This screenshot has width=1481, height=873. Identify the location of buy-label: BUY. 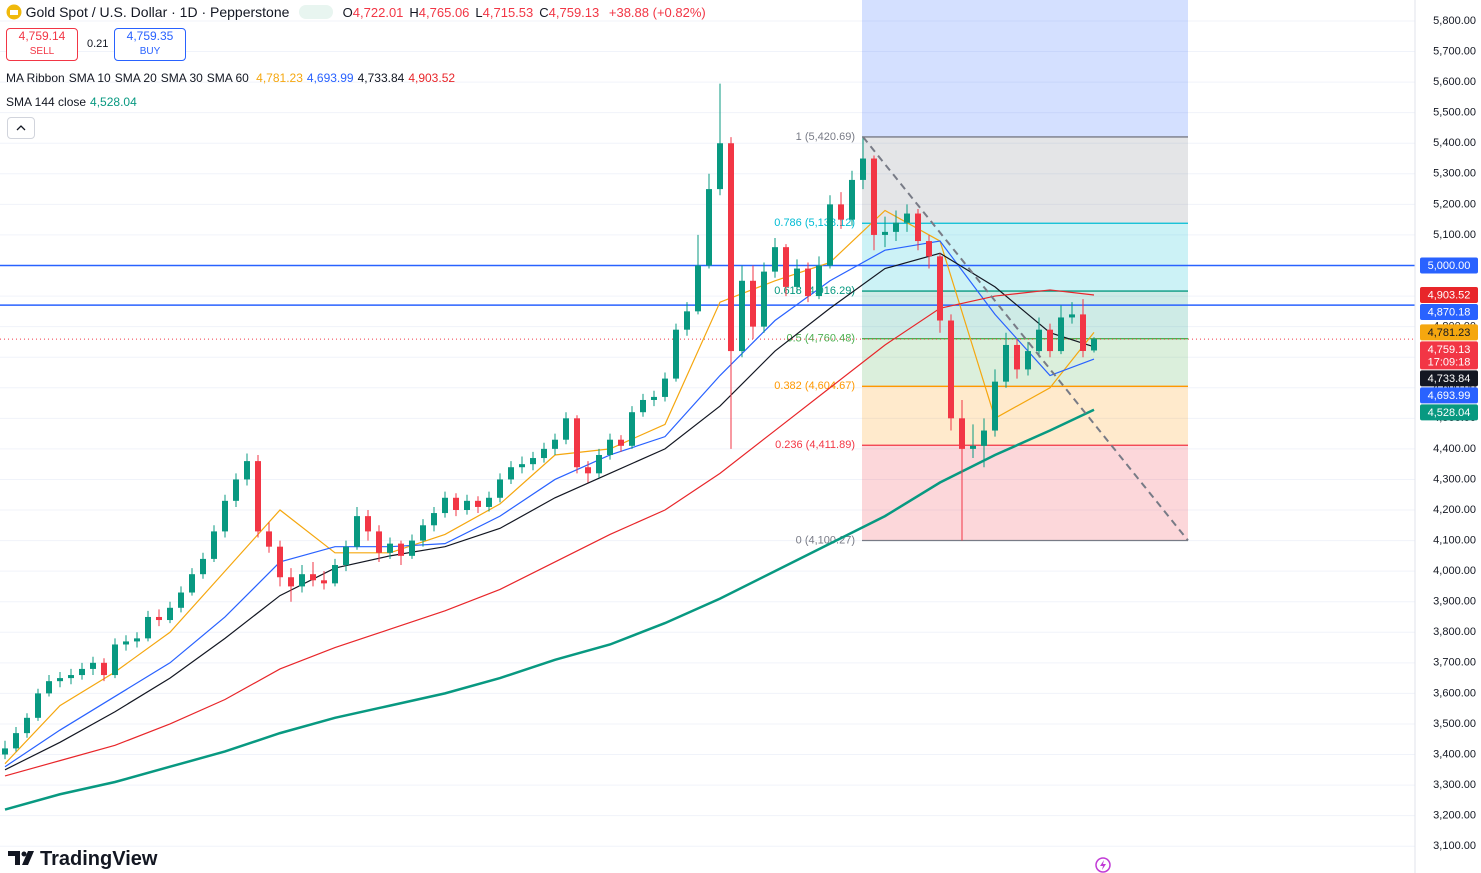
(150, 51).